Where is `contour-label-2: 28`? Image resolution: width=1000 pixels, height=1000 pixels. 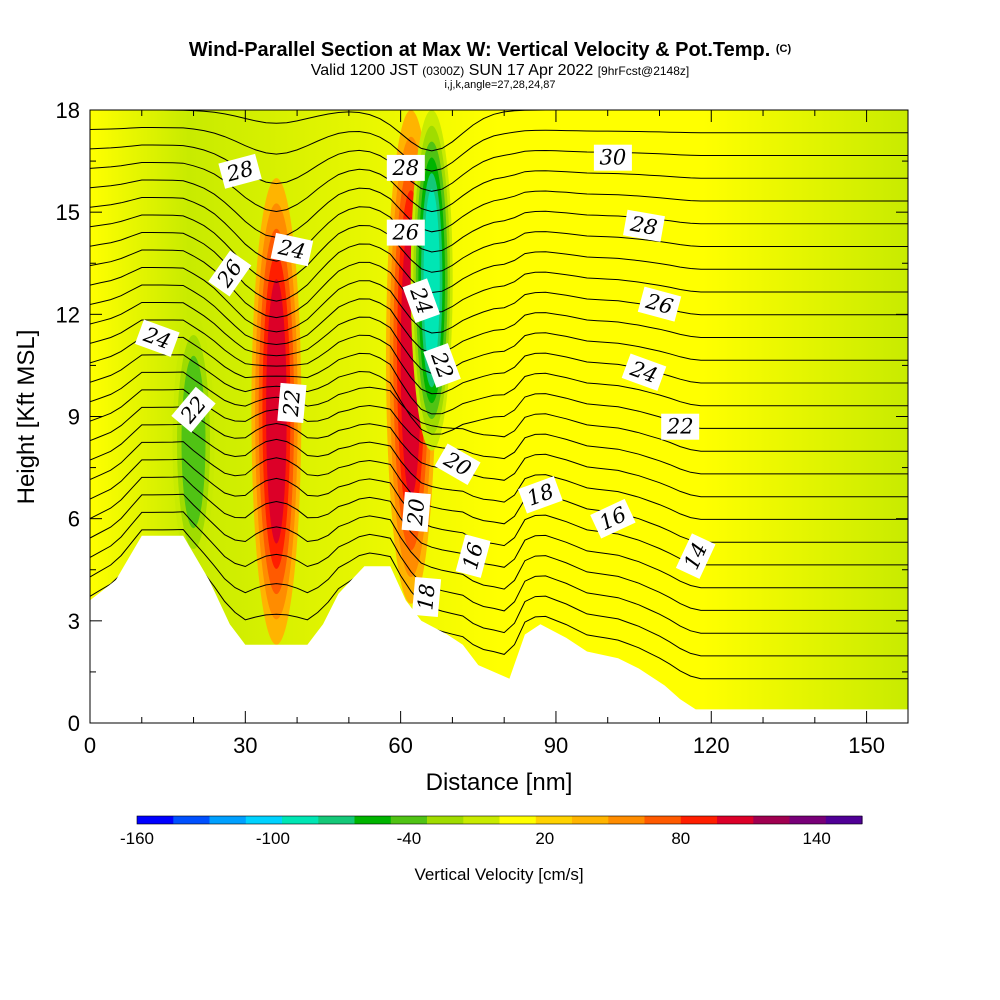
contour-label-2: 28 is located at coordinates (405, 167).